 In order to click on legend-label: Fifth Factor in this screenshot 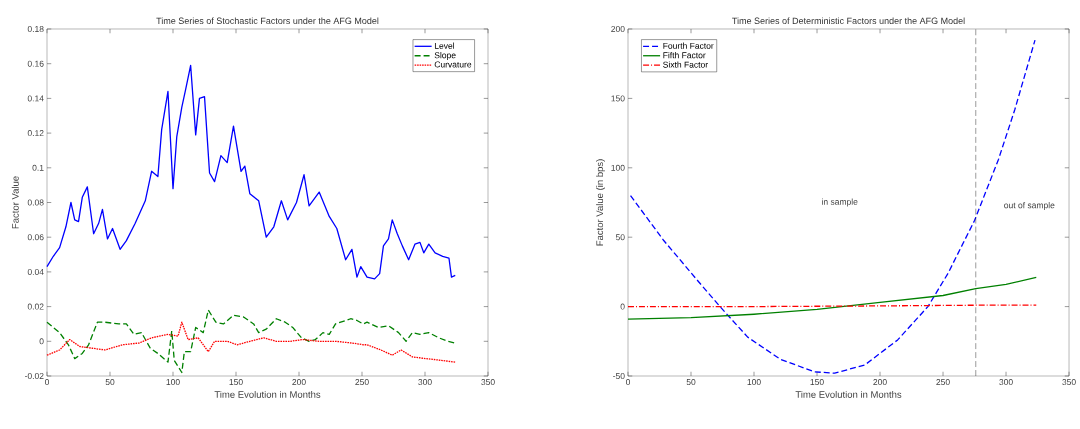, I will do `click(684, 55)`.